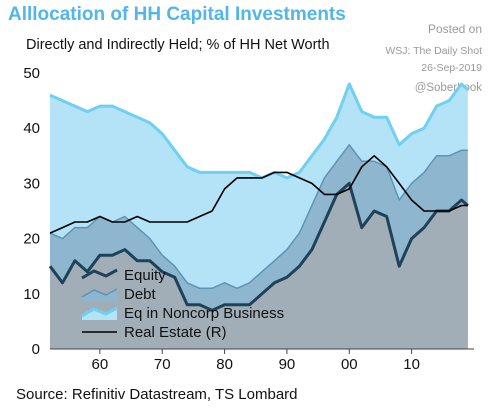  What do you see at coordinates (140, 294) in the screenshot?
I see `debt-legend-label: Debt` at bounding box center [140, 294].